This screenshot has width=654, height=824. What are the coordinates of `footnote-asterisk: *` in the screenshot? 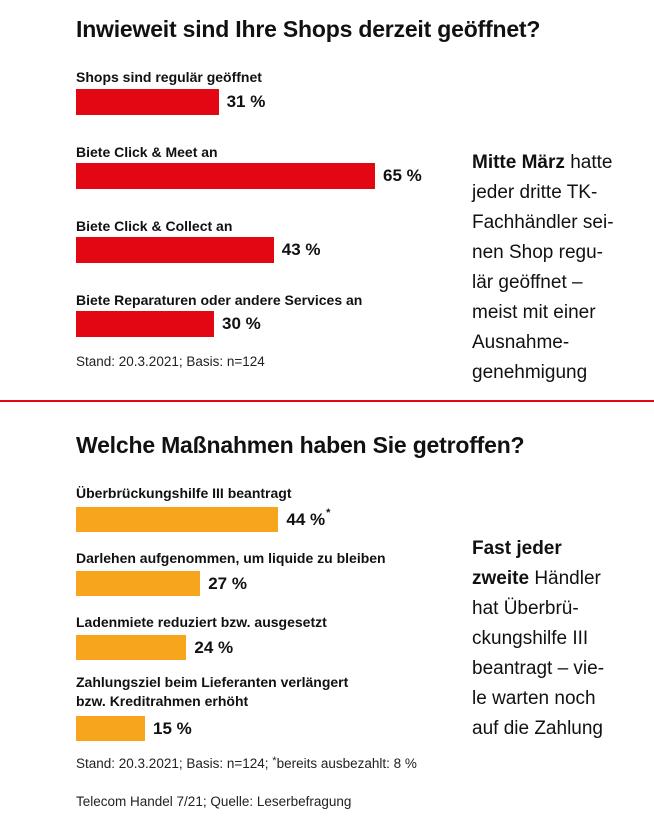 It's located at (274, 761).